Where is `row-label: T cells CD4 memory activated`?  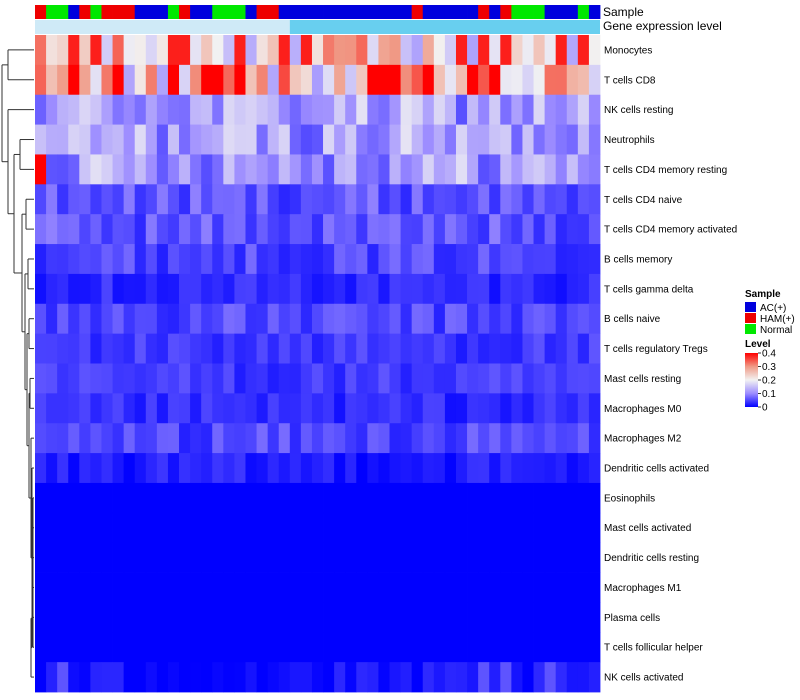 row-label: T cells CD4 memory activated is located at coordinates (670, 230).